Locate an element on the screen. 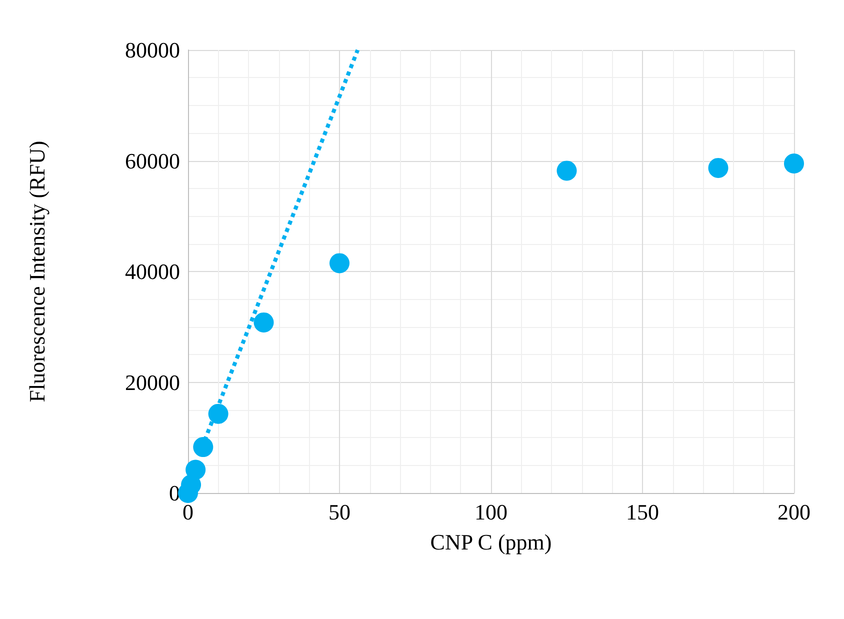 Image resolution: width=844 pixels, height=619 pixels. y-tick-label: 80000 is located at coordinates (152, 50).